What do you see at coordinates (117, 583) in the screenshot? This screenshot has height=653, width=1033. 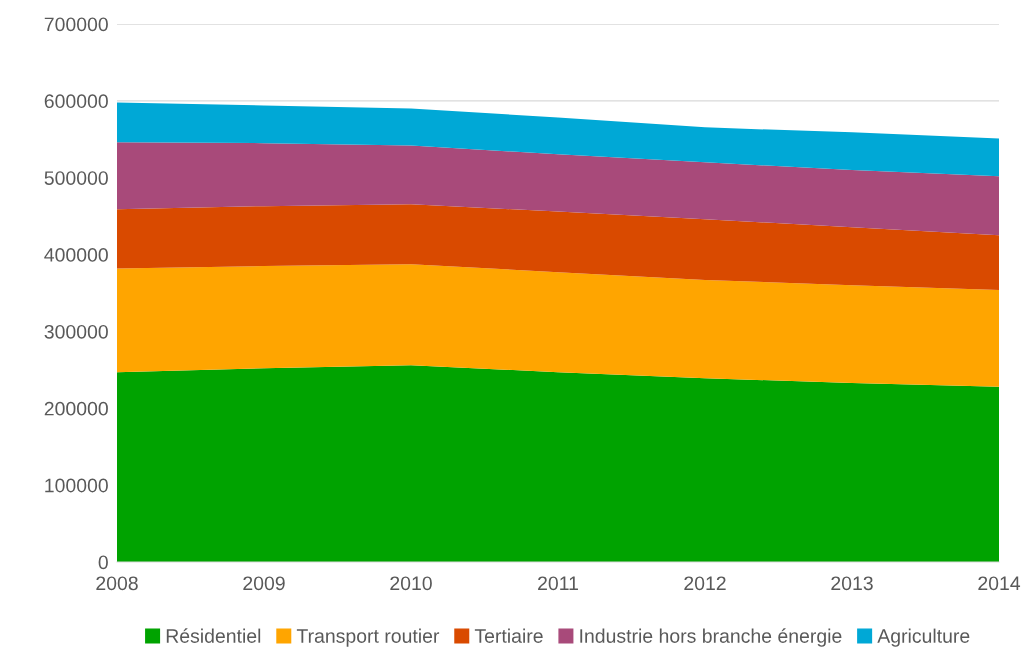 I see `x-tick-label: 2008` at bounding box center [117, 583].